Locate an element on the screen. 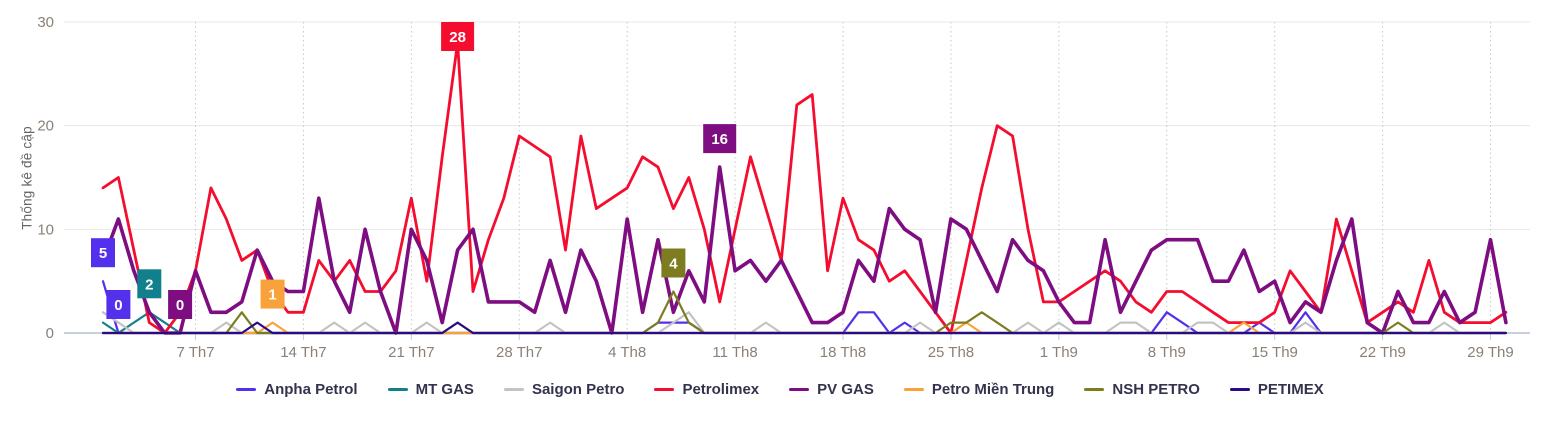  x-axis-tick-label: 1 Th9 is located at coordinates (1059, 352).